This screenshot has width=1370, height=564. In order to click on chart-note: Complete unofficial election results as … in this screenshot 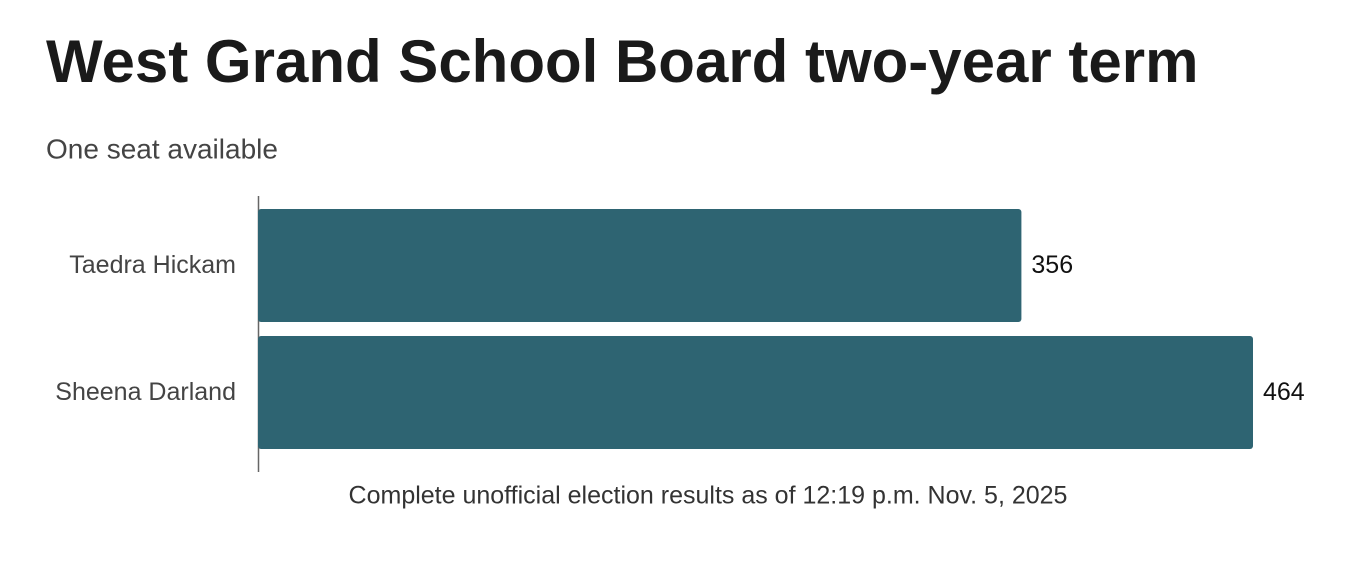, I will do `click(708, 496)`.